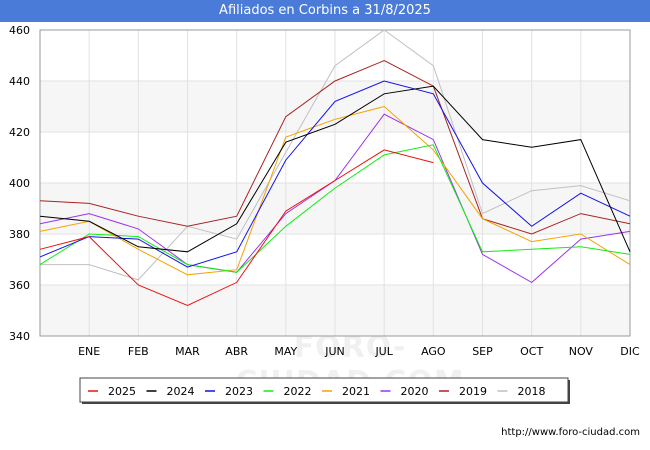 The image size is (650, 450). Describe the element at coordinates (325, 11) in the screenshot. I see `chart-title: Afiliados en Corbins a 31/8/2025` at that location.